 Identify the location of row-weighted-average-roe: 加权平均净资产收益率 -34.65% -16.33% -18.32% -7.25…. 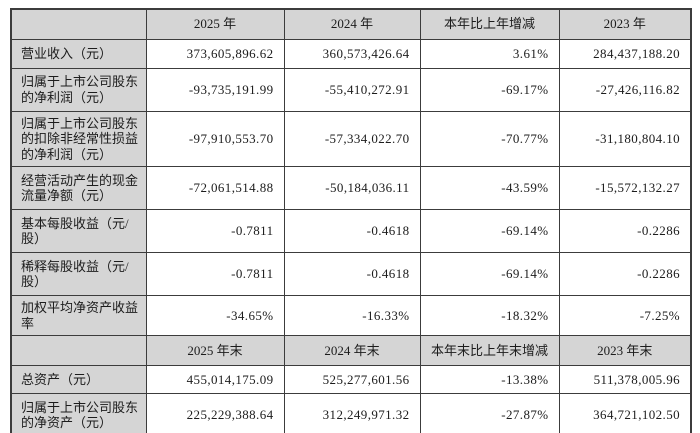
(351, 316).